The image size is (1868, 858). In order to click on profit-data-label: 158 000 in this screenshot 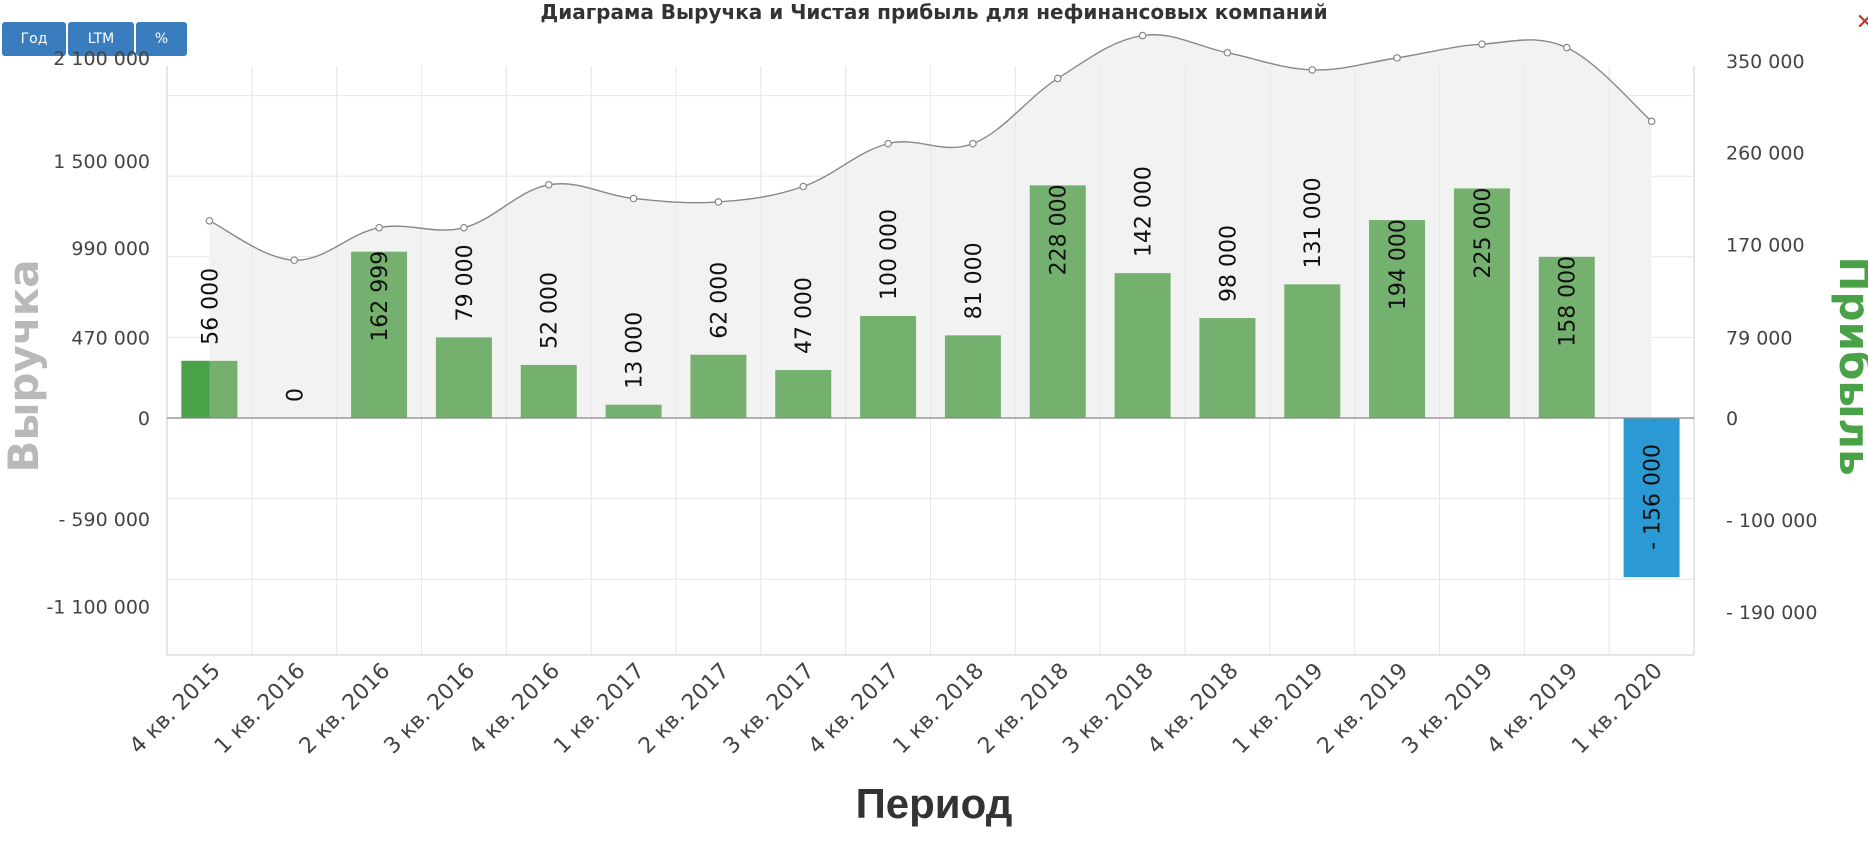, I will do `click(1568, 301)`.